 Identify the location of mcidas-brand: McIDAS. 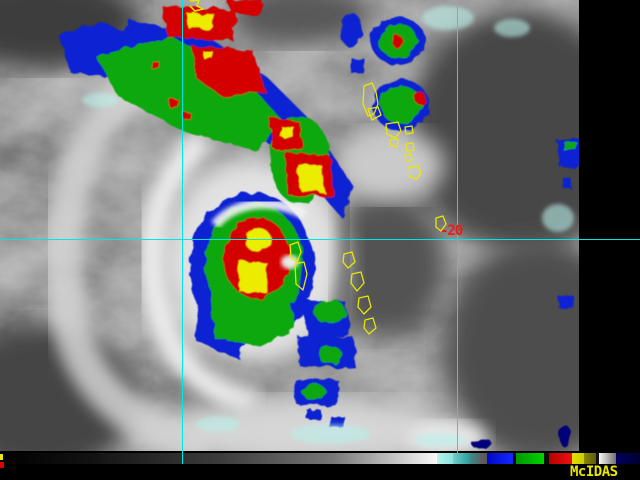
(594, 472).